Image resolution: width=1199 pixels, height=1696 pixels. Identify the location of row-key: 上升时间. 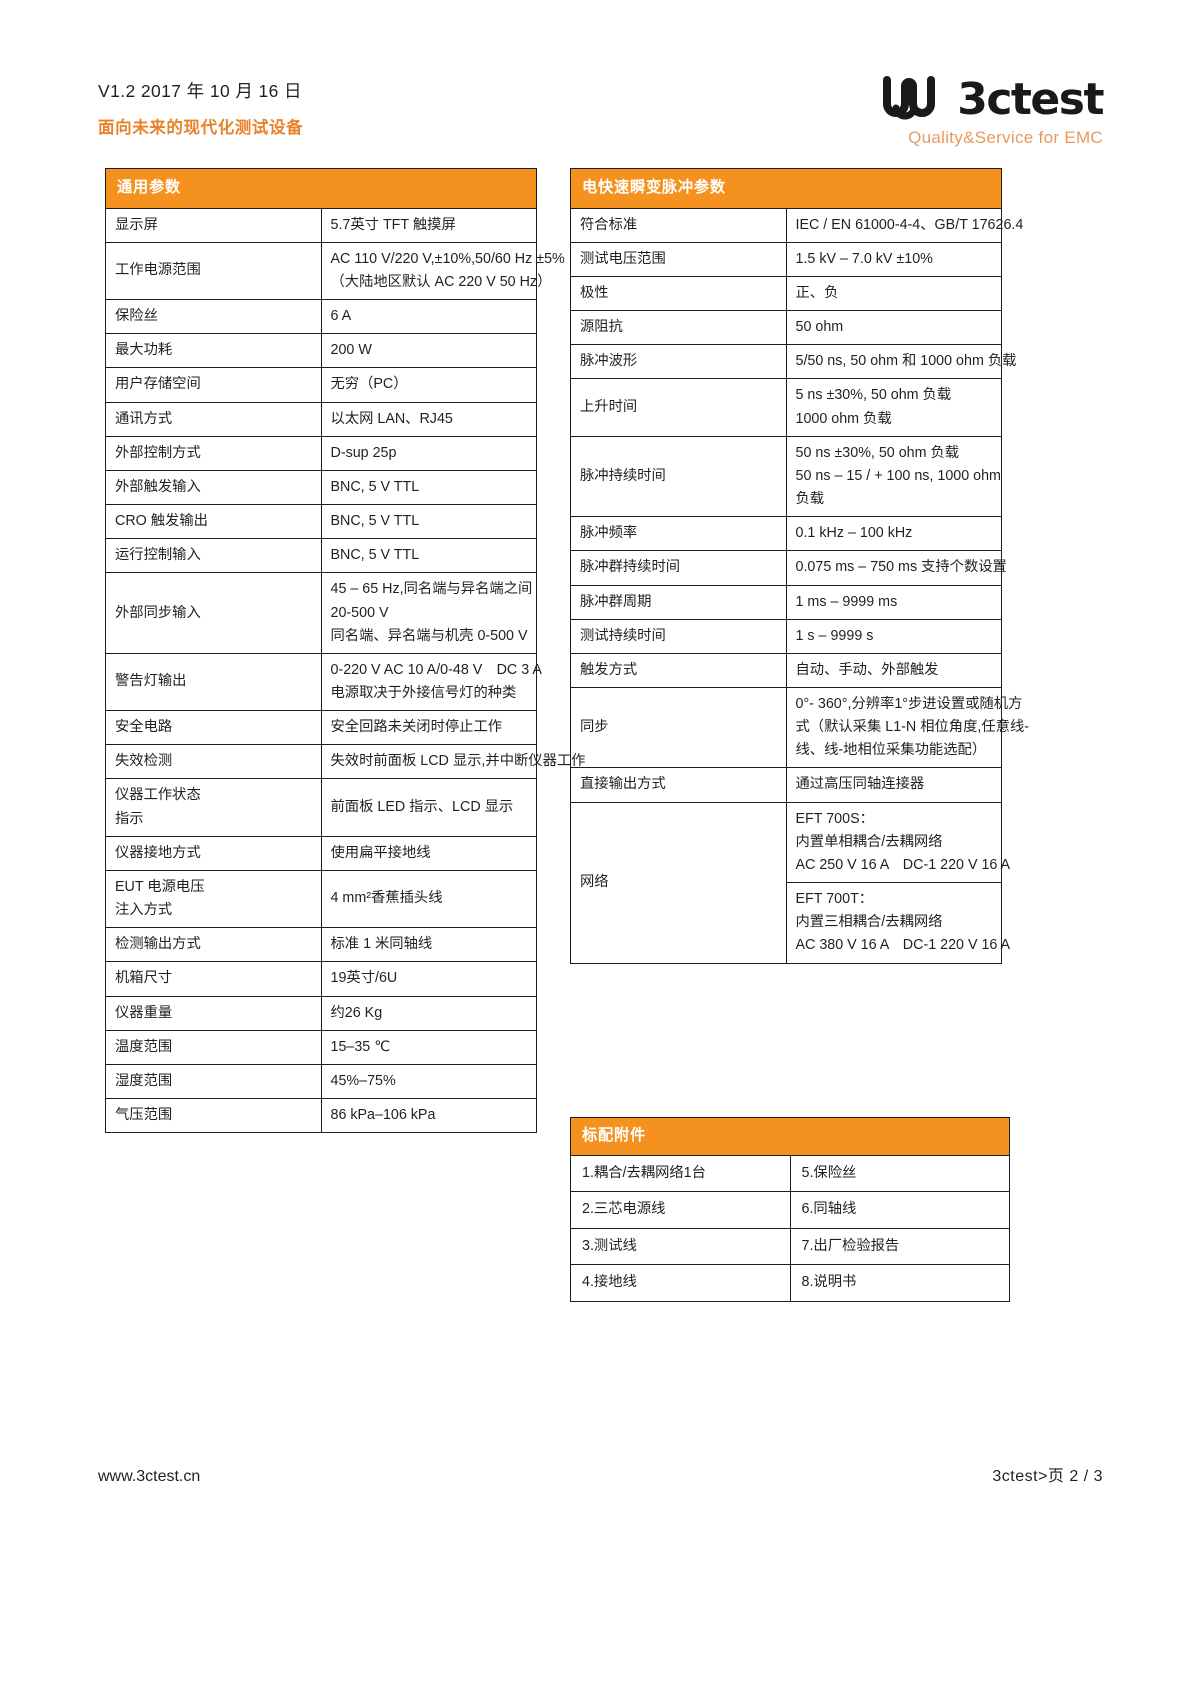
(678, 407).